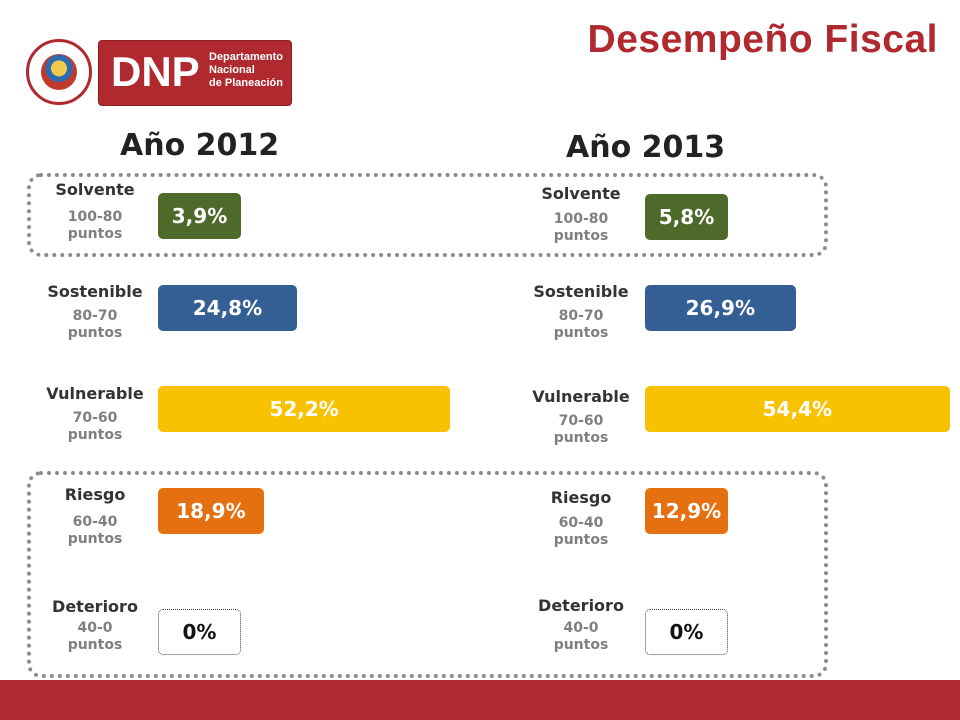  Describe the element at coordinates (200, 145) in the screenshot. I see `chart-title: Año 2012` at that location.